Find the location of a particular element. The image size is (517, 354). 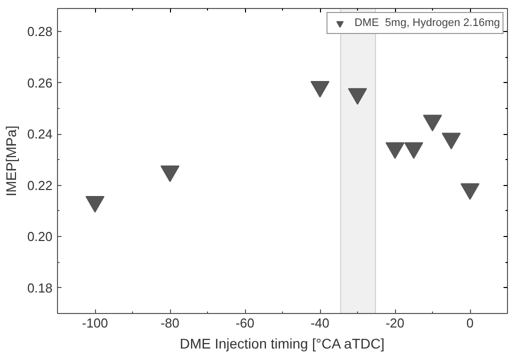

x-tick-label: -100 is located at coordinates (95, 323).